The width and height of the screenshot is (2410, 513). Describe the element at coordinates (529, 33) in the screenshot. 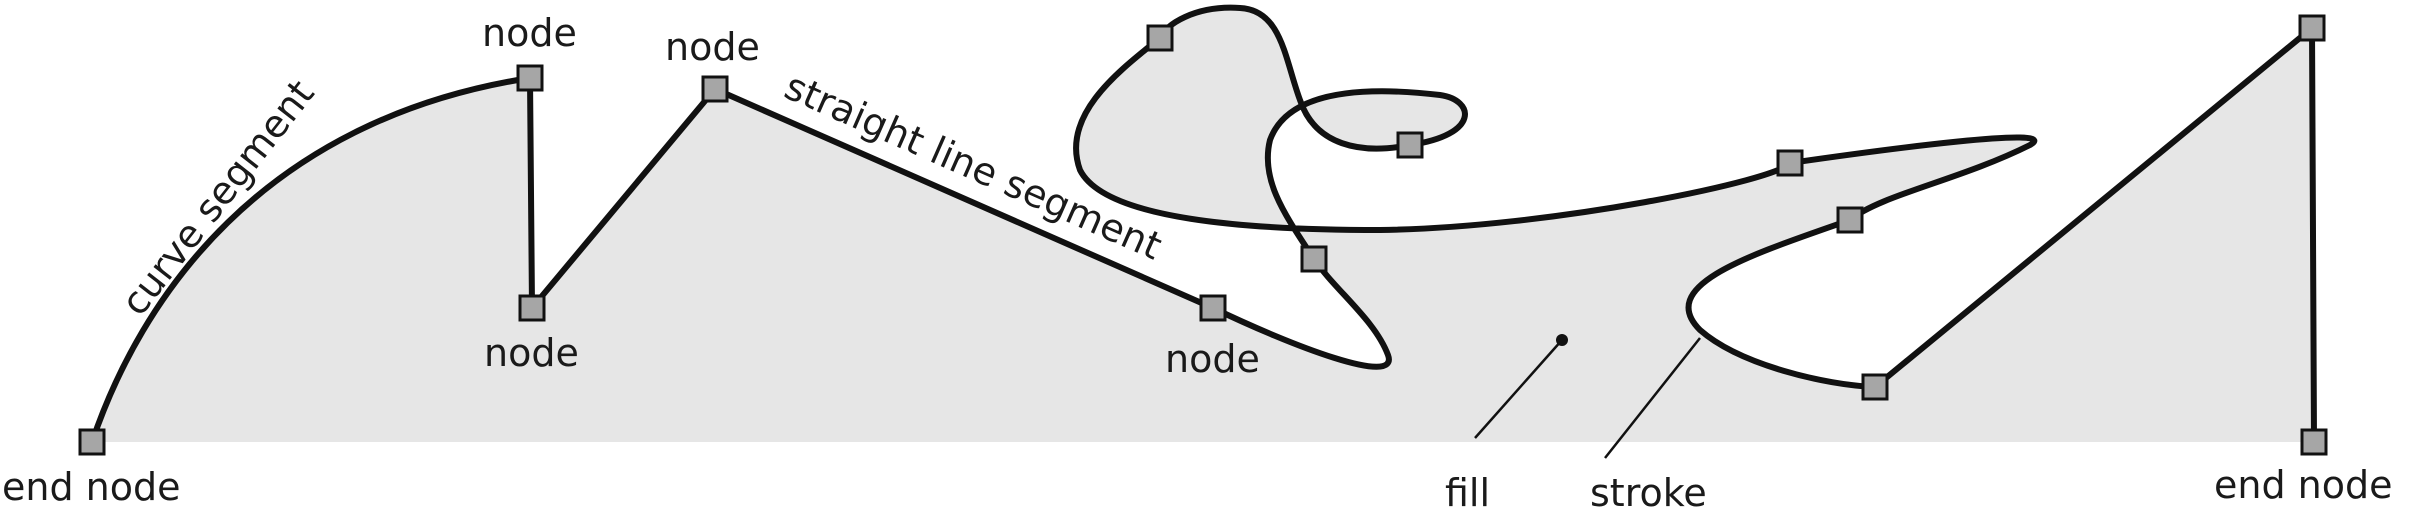

I see `label-node-top-left: node` at that location.